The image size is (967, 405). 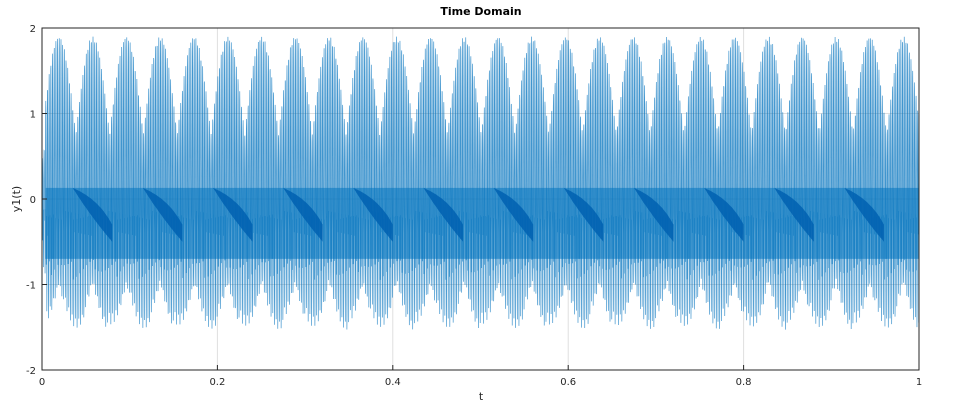 What do you see at coordinates (568, 382) in the screenshot?
I see `x-tick-label: 0.6` at bounding box center [568, 382].